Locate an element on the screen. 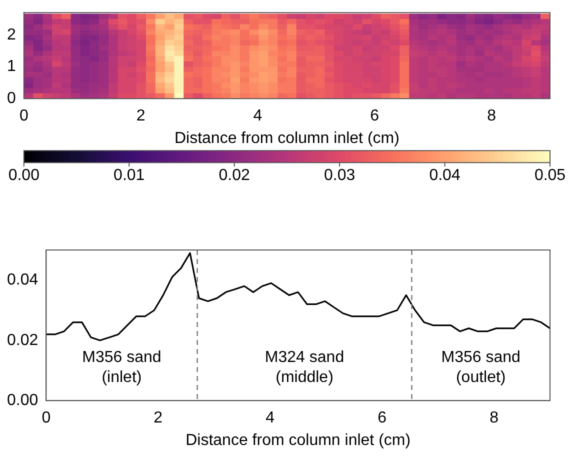 The height and width of the screenshot is (456, 572). color-bar-label: 0.03 is located at coordinates (340, 175).